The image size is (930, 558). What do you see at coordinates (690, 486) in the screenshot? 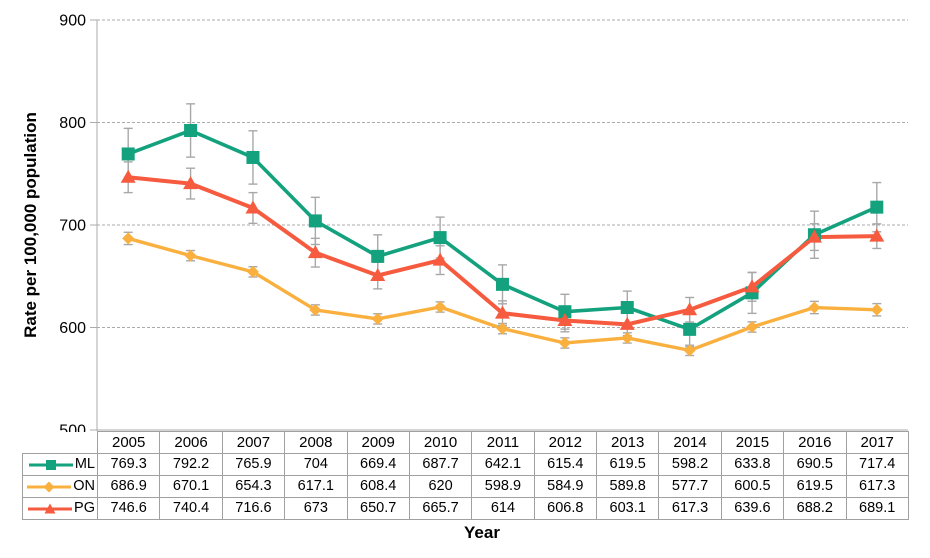
I see `value-cell: 577.7` at bounding box center [690, 486].